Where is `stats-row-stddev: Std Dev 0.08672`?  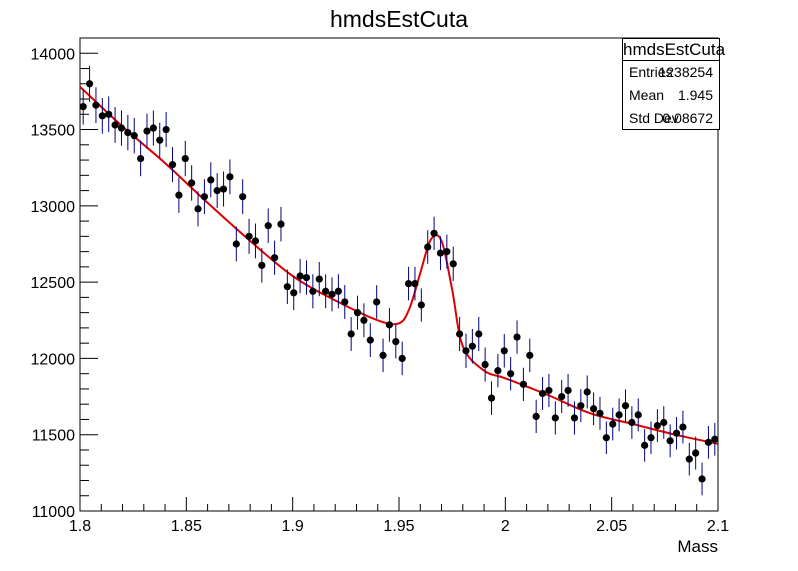
stats-row-stddev: Std Dev 0.08672 is located at coordinates (671, 118).